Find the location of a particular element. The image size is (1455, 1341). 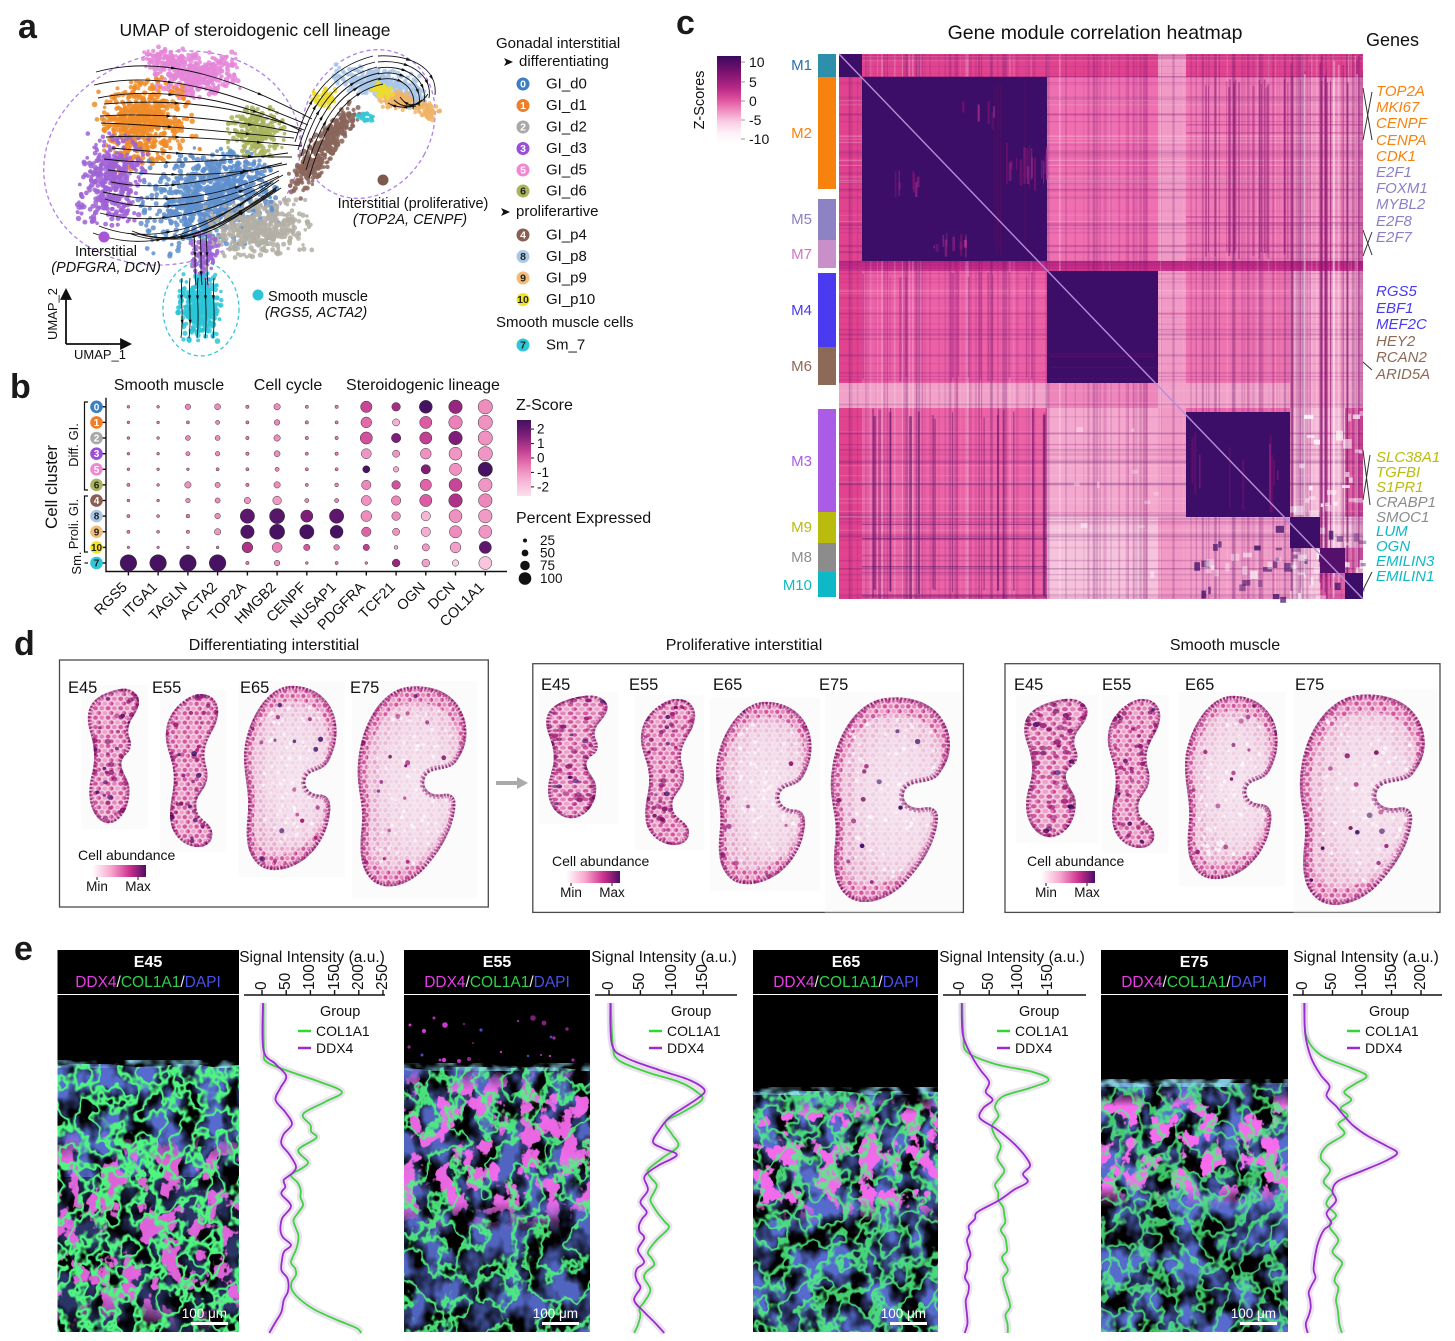

svg-text: GI_d3 is located at coordinates (566, 148).